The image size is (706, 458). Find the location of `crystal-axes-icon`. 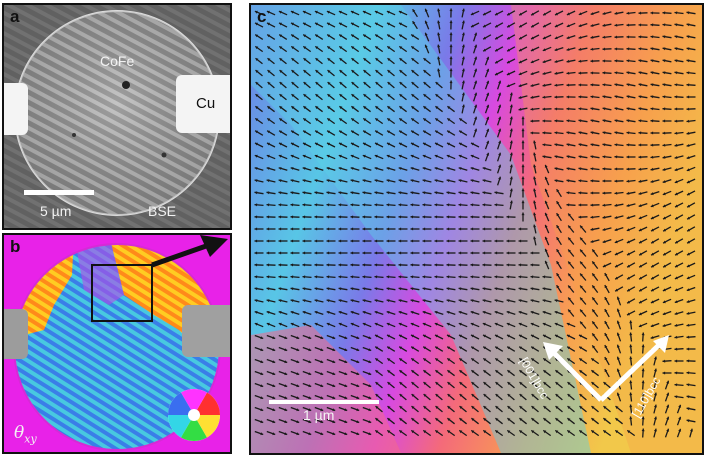

crystal-axes-icon is located at coordinates (606, 368).